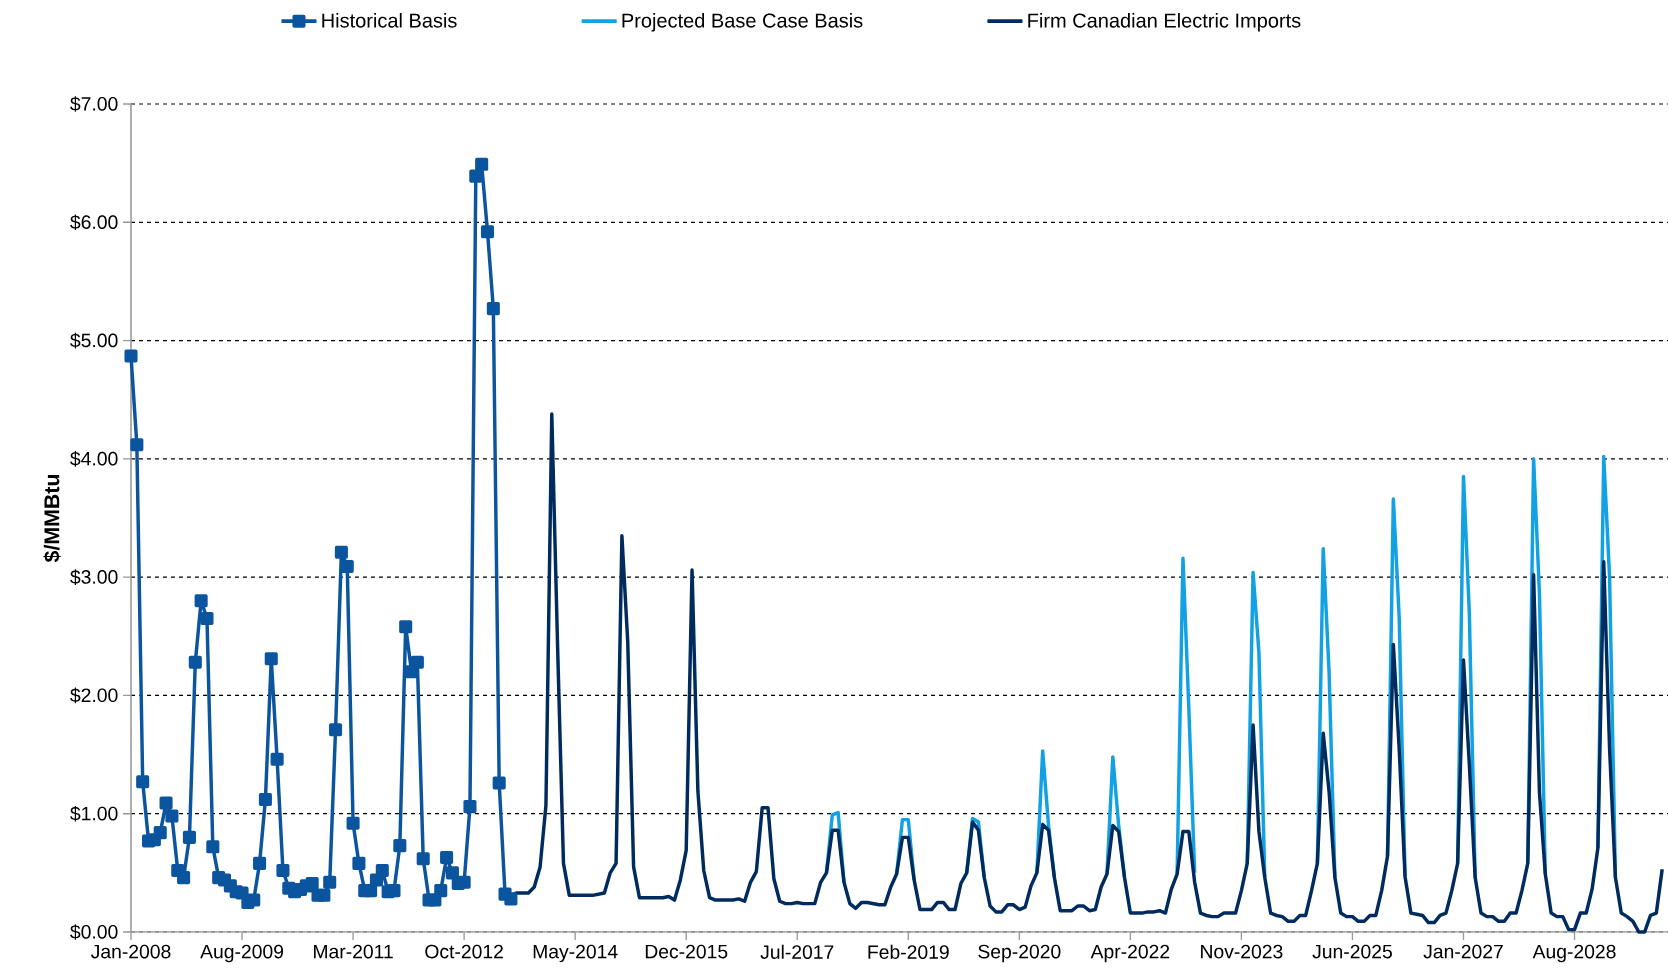 This screenshot has height=979, width=1668. What do you see at coordinates (1242, 951) in the screenshot?
I see `x-tick-label: Nov-2023` at bounding box center [1242, 951].